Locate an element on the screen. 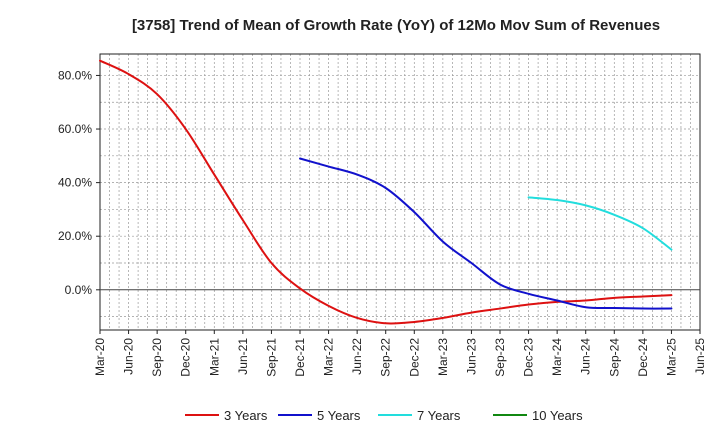 The width and height of the screenshot is (720, 440). x-tick-label: Dec-23 is located at coordinates (529, 357).